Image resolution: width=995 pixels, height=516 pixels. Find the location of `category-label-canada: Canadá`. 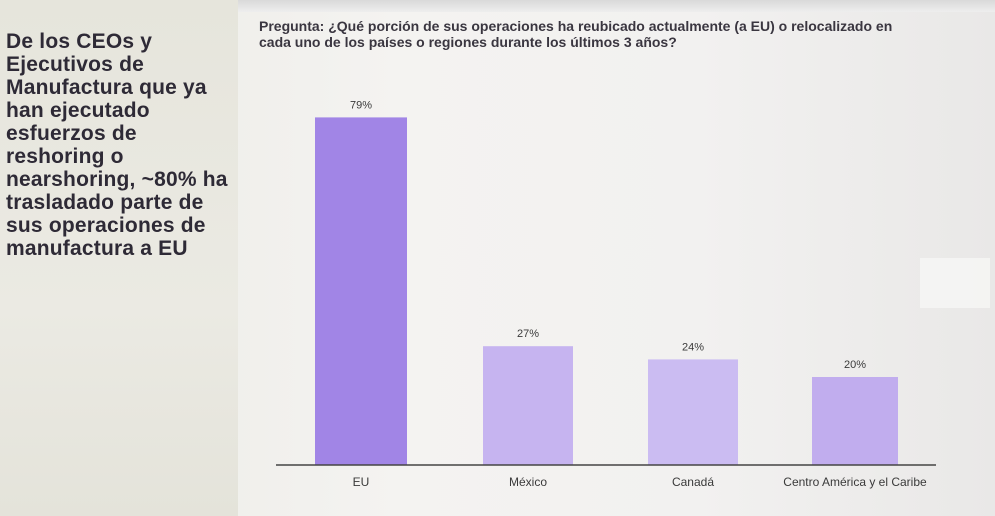

category-label-canada: Canadá is located at coordinates (693, 482).